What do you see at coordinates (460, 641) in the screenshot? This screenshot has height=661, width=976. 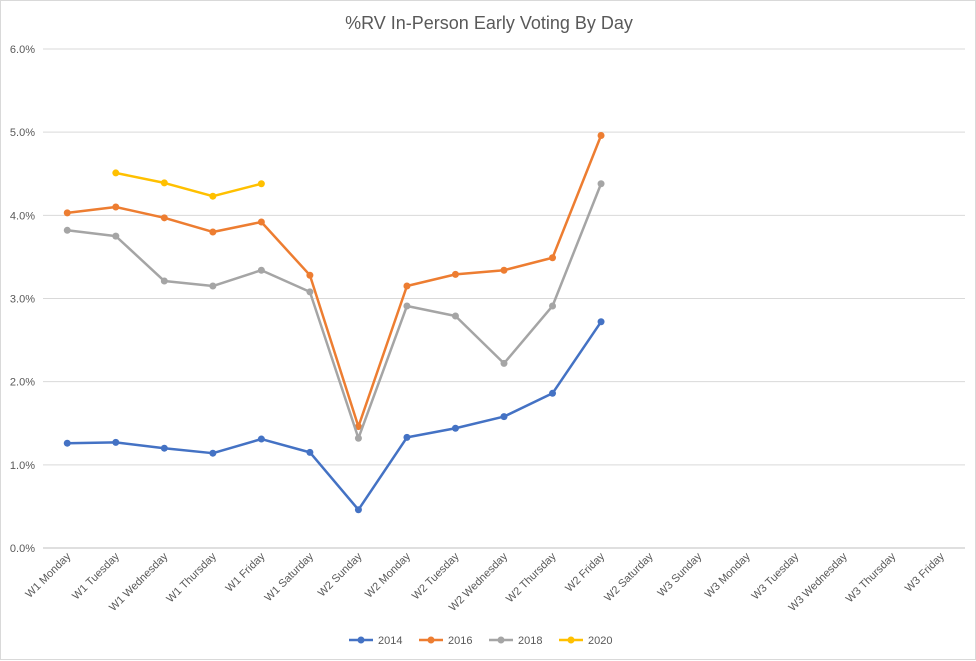 I see `legend-label: 2016` at bounding box center [460, 641].